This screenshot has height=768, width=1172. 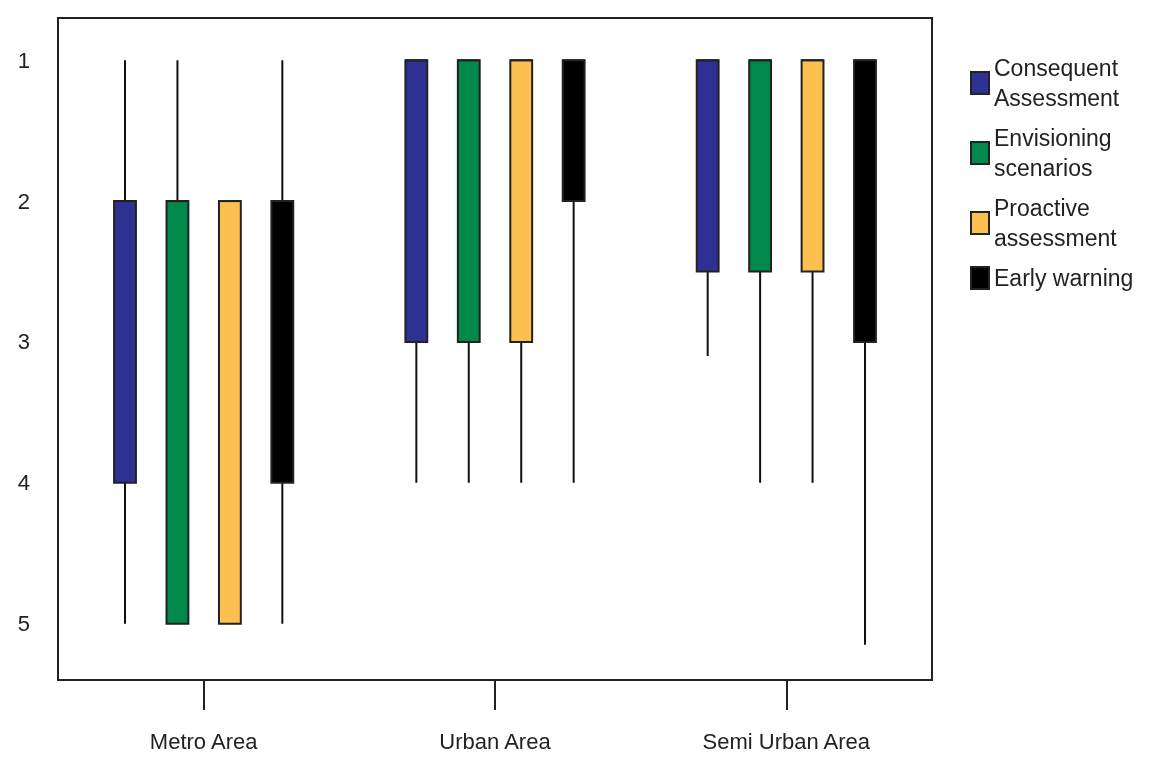 I want to click on x-tick-label: Semi Urban Area, so click(x=786, y=741).